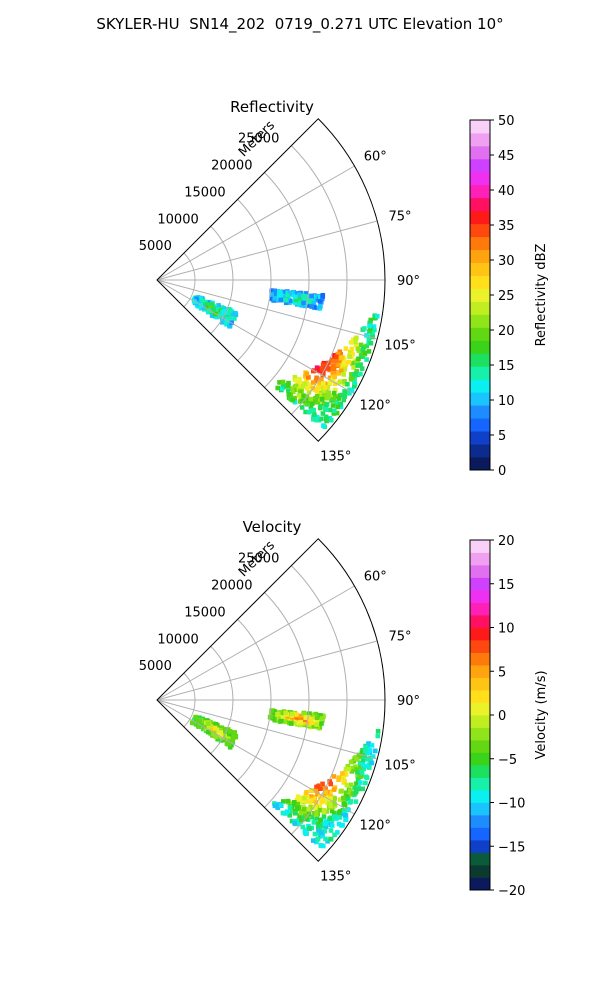 The width and height of the screenshot is (600, 1000). I want to click on azimuth-tick-label: 90°, so click(408, 281).